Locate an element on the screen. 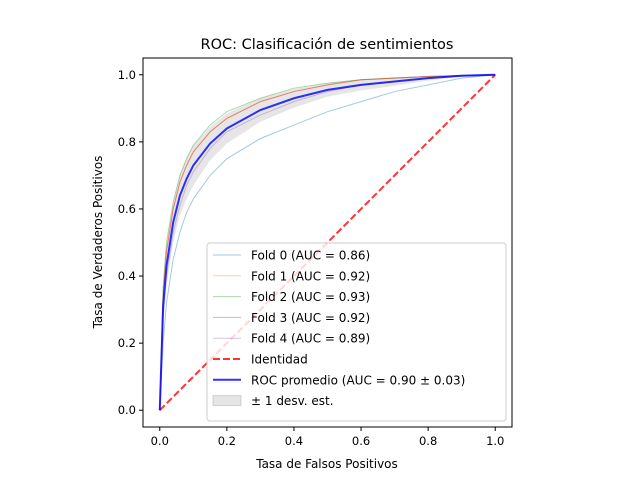  legend-fold-1-label: Fold 1 (AUC = 0.92) is located at coordinates (310, 276).